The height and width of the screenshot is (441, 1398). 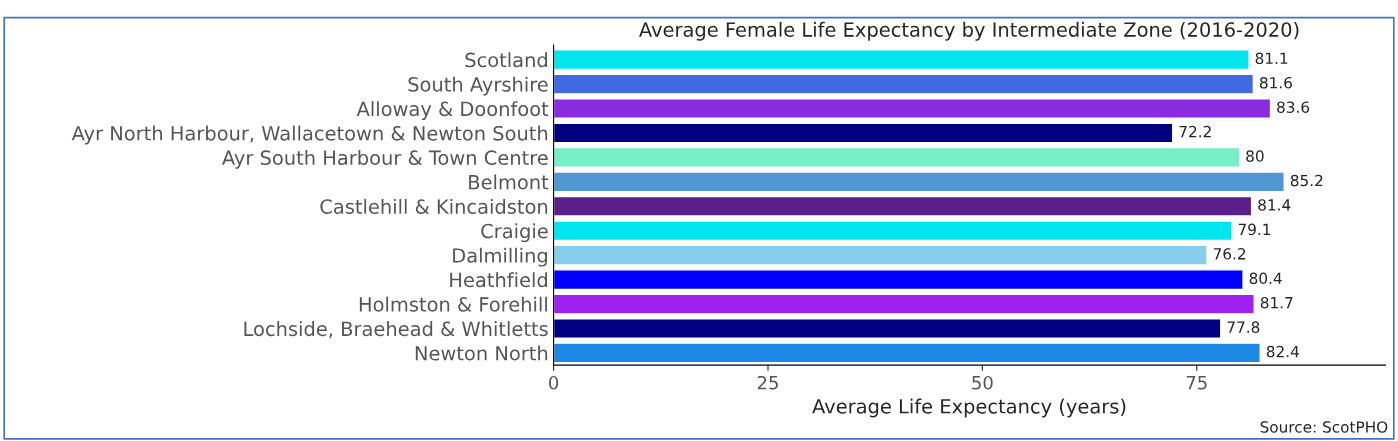 What do you see at coordinates (1255, 156) in the screenshot?
I see `data-label: 80` at bounding box center [1255, 156].